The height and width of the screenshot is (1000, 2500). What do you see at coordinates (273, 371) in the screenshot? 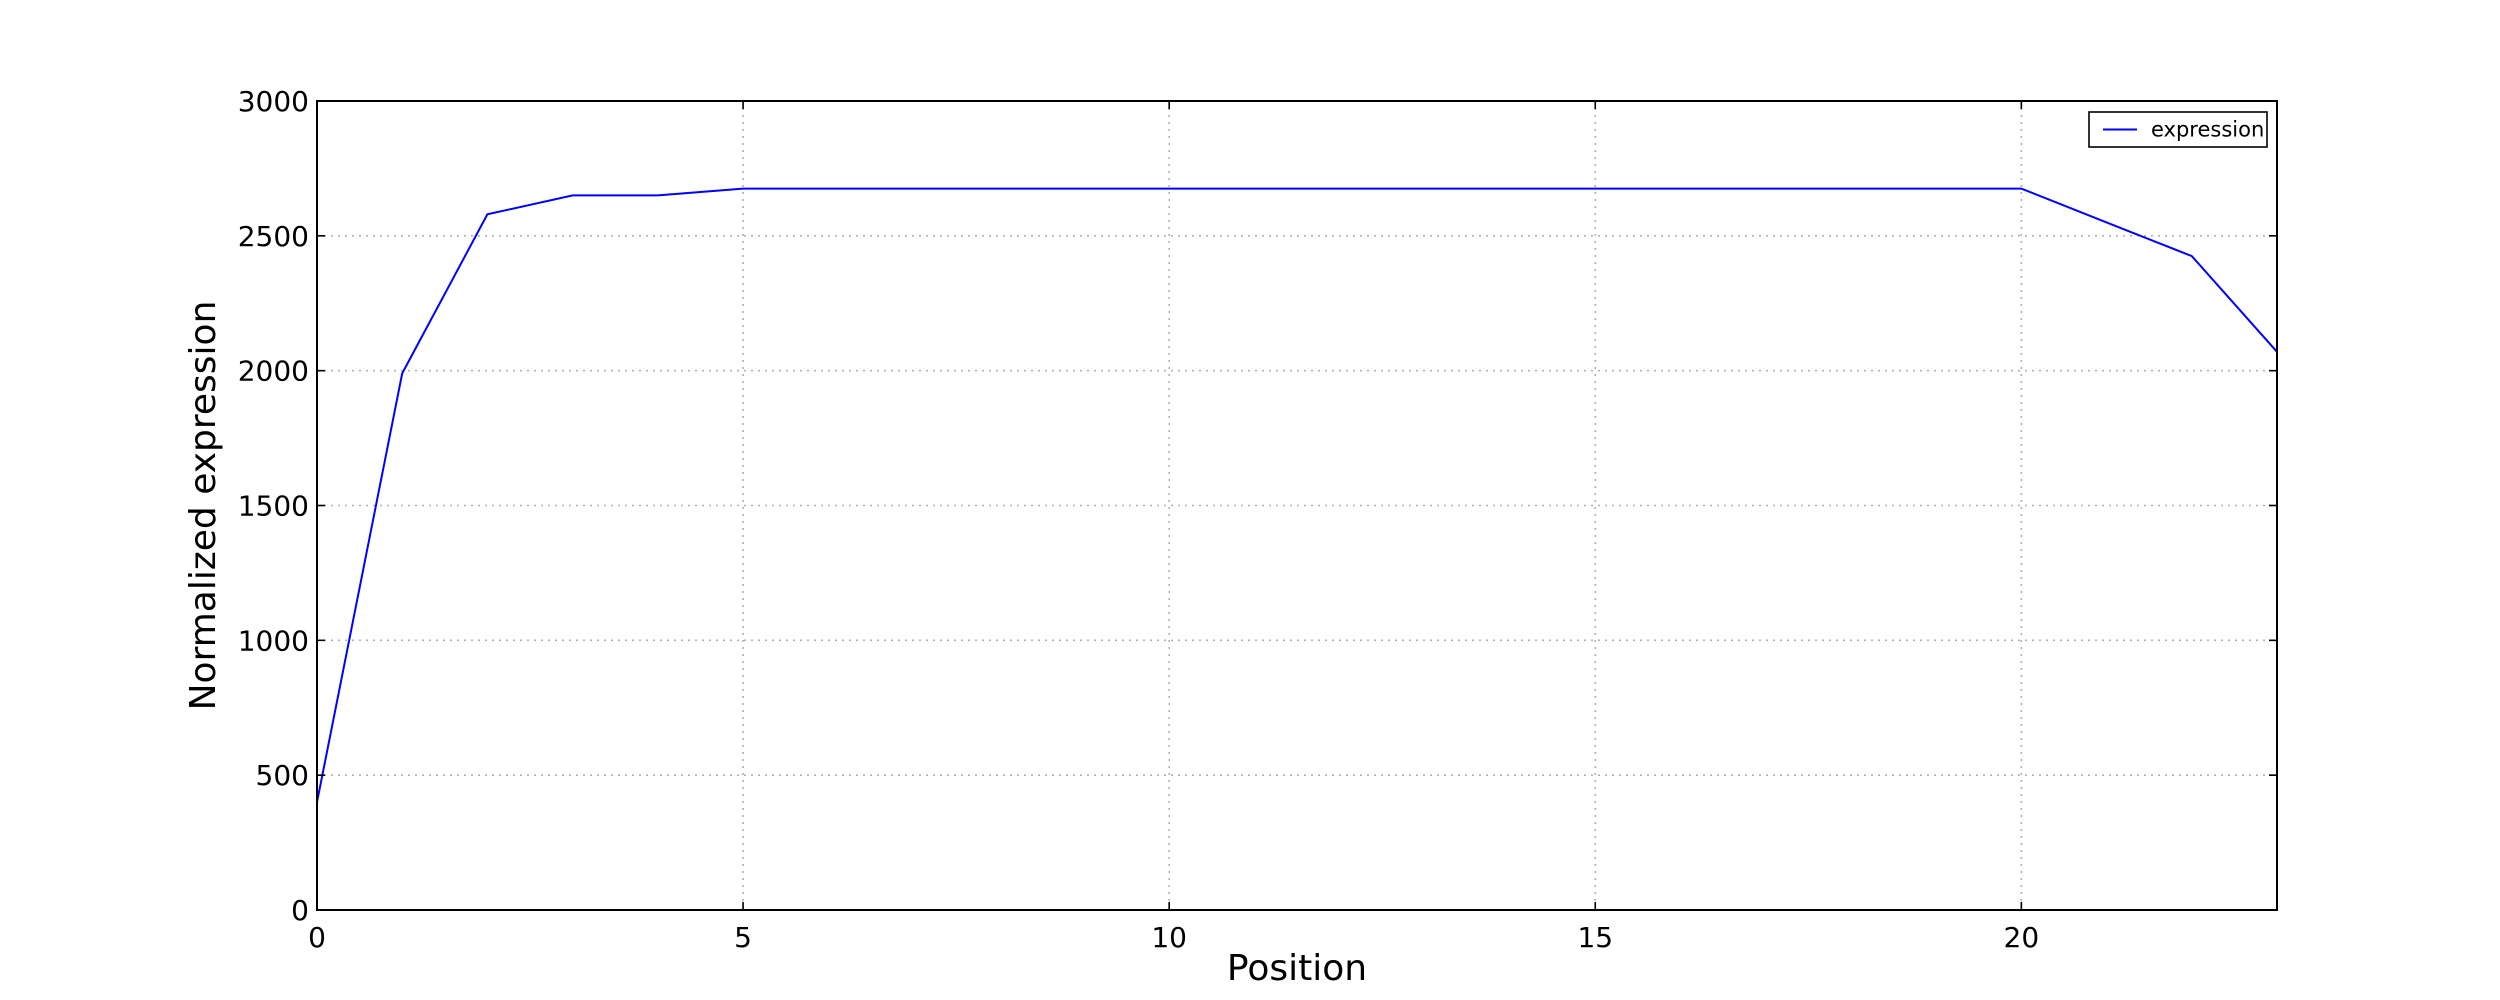
I see `y-tick-label: 2000` at bounding box center [273, 371].